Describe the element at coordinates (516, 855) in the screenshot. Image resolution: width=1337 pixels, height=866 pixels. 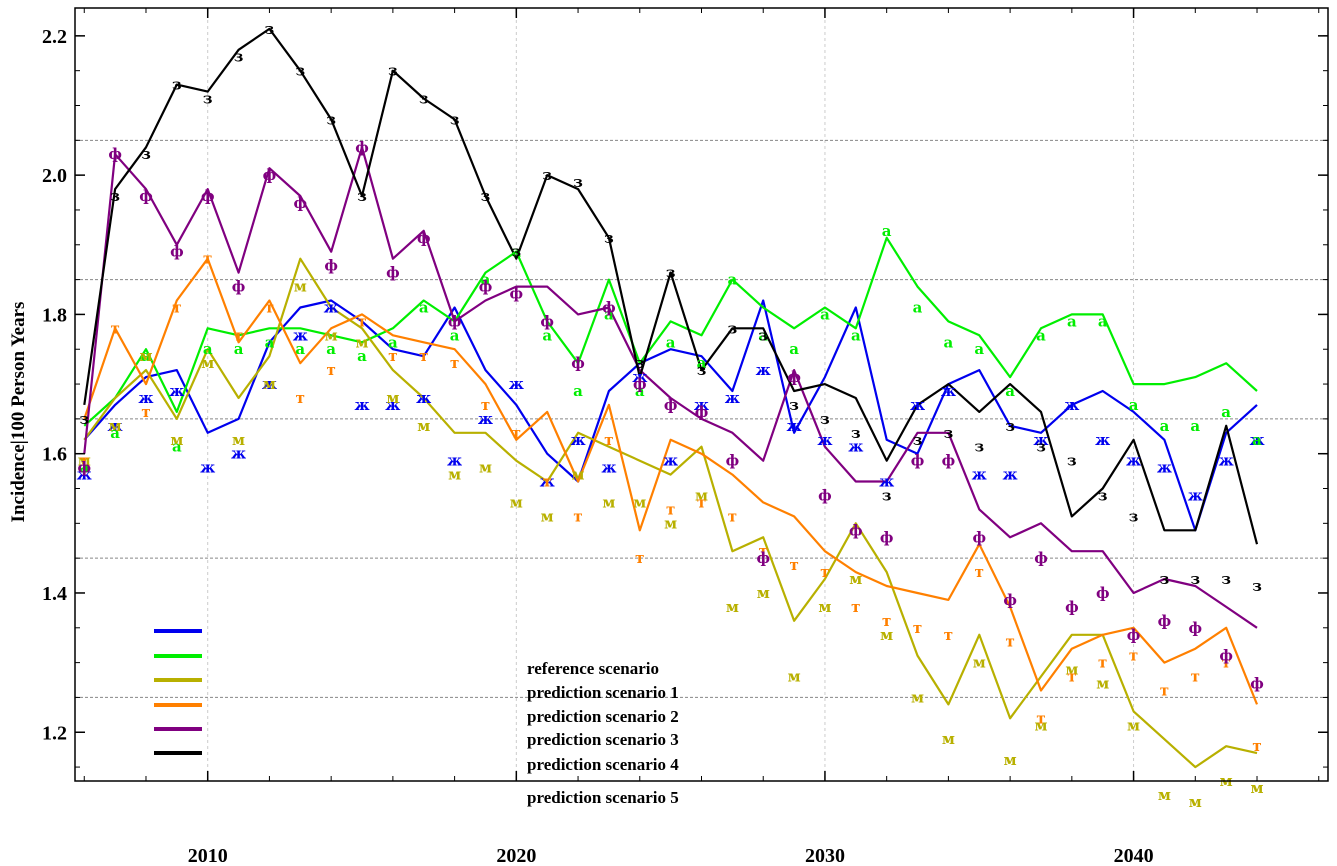
I see `x-tick-label: 2020` at that location.